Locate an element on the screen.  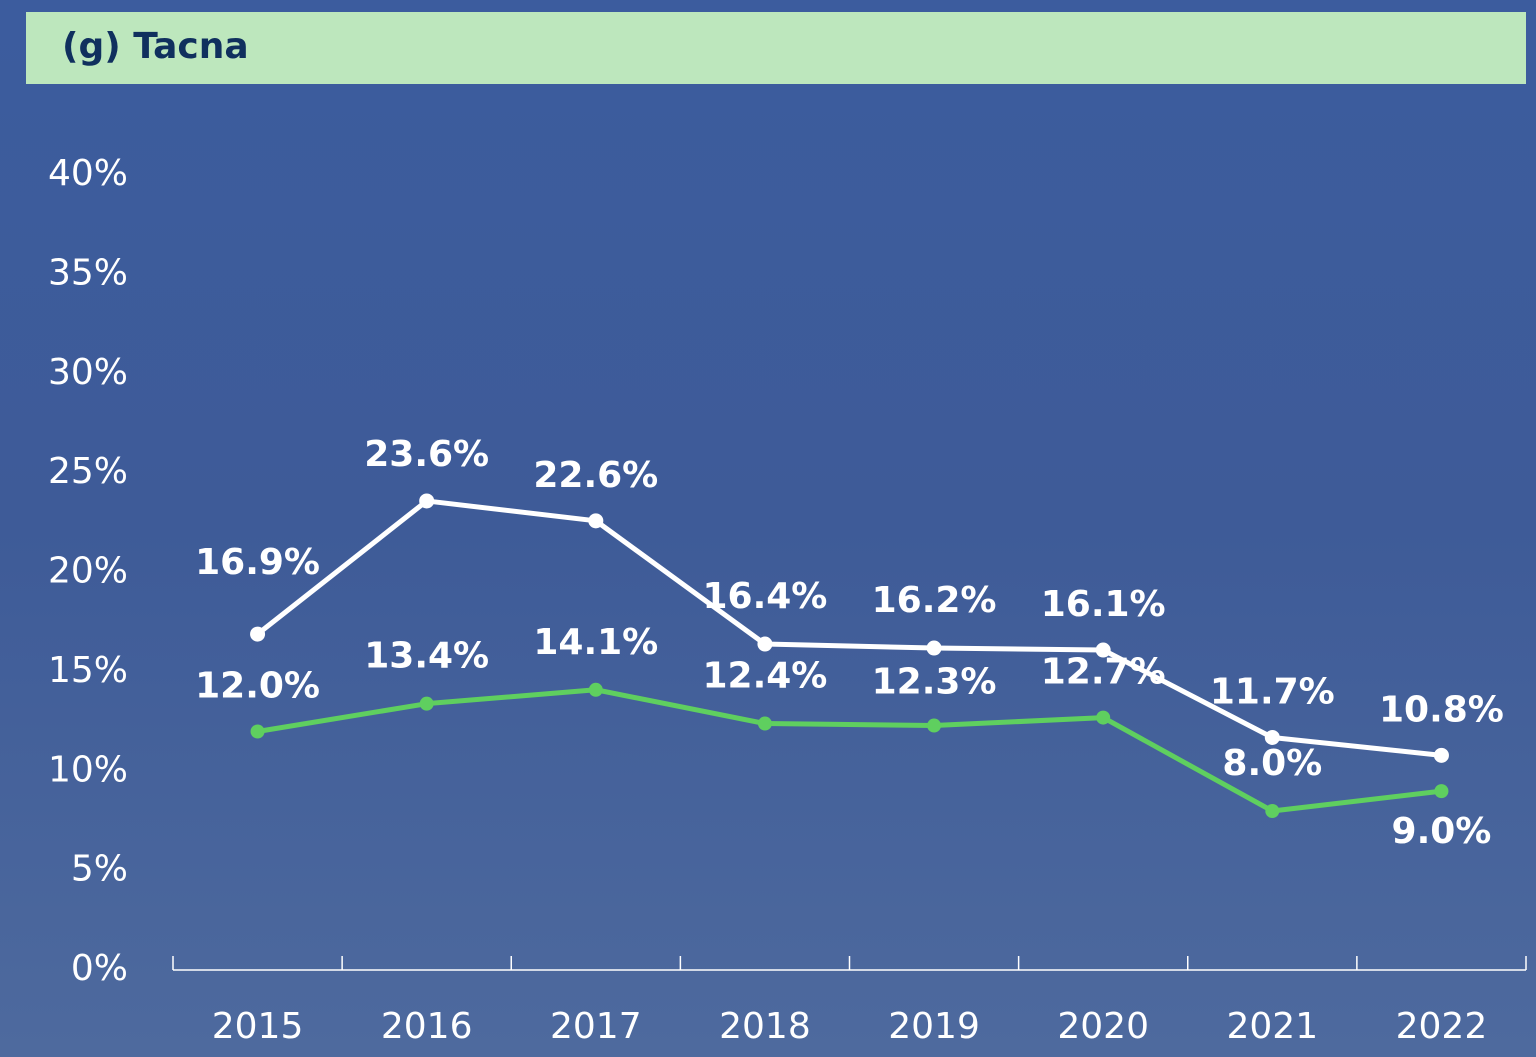
y-tick-label: 0% is located at coordinates (99, 968).